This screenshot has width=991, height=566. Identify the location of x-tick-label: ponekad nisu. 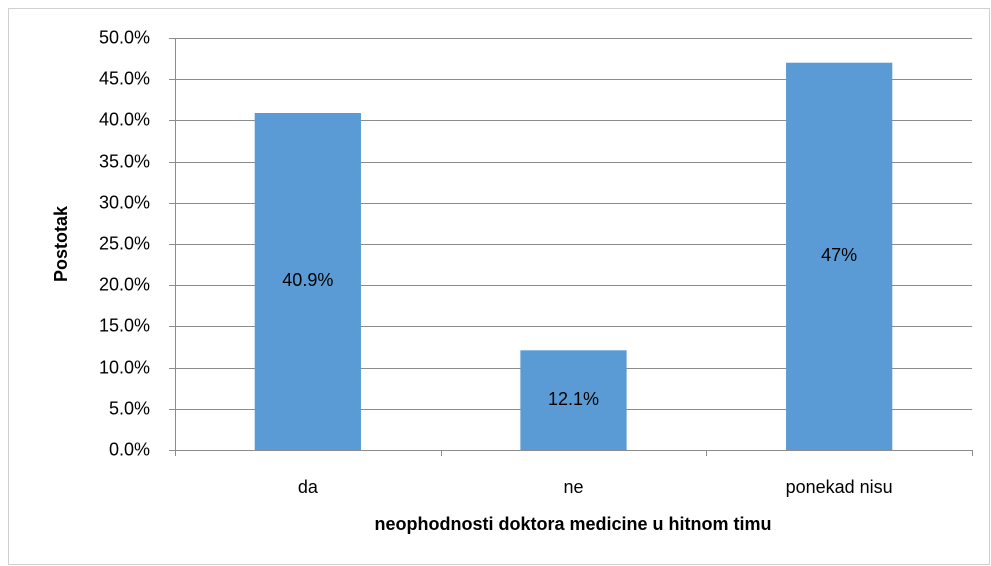
(839, 487).